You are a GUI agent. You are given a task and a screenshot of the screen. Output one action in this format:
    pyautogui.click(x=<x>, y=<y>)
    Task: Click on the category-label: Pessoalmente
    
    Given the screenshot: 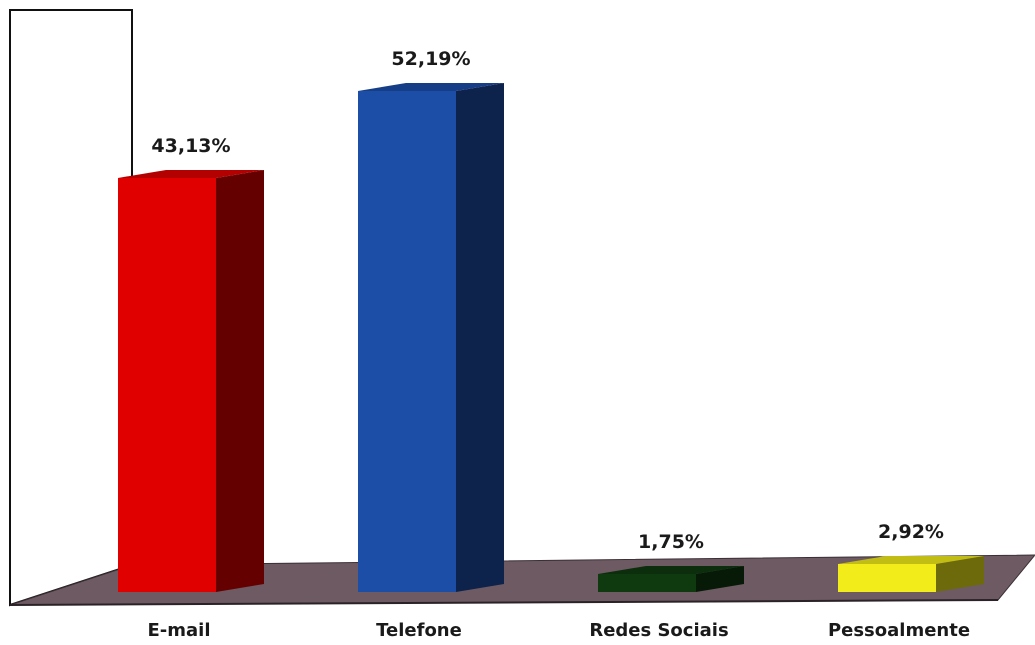 What is the action you would take?
    pyautogui.click(x=899, y=630)
    